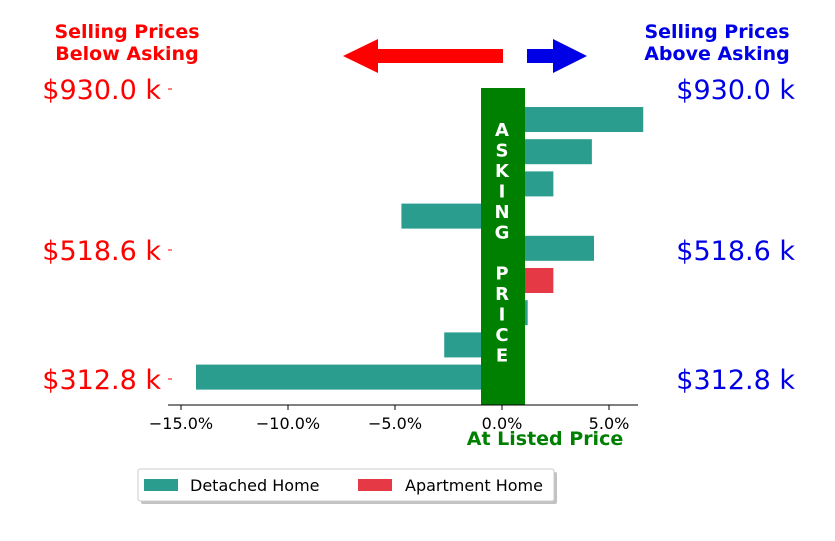 Image resolution: width=835 pixels, height=541 pixels. I want to click on asking-price-letter: N, so click(501, 212).